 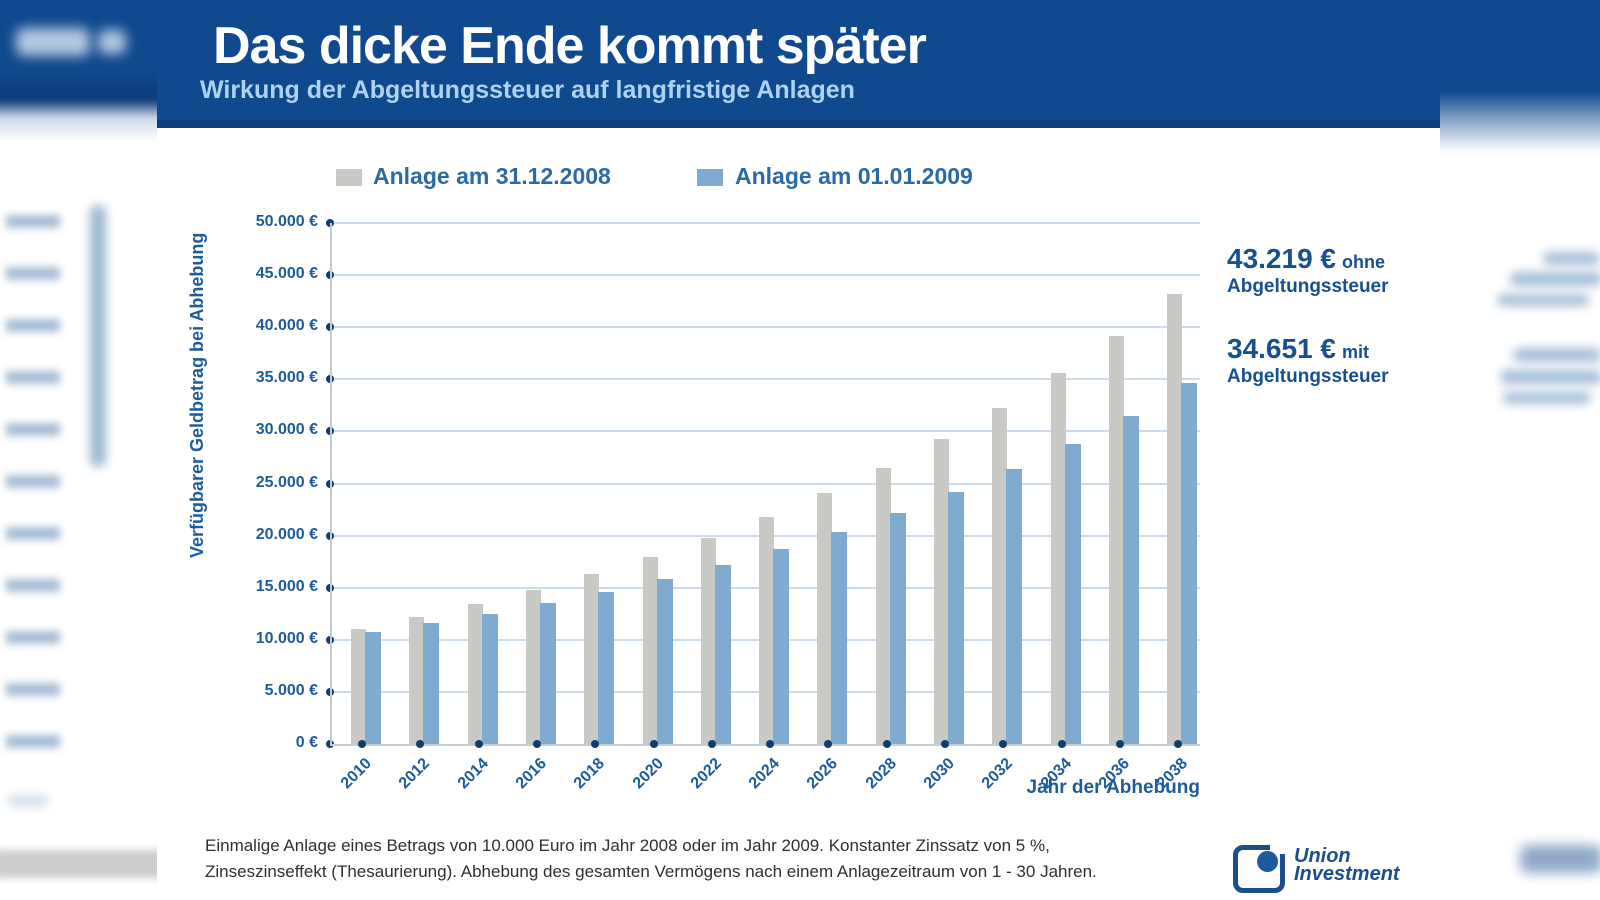 I want to click on annotation-mit: 34.651 € mit Abgeltungssteuer, so click(x=1308, y=360).